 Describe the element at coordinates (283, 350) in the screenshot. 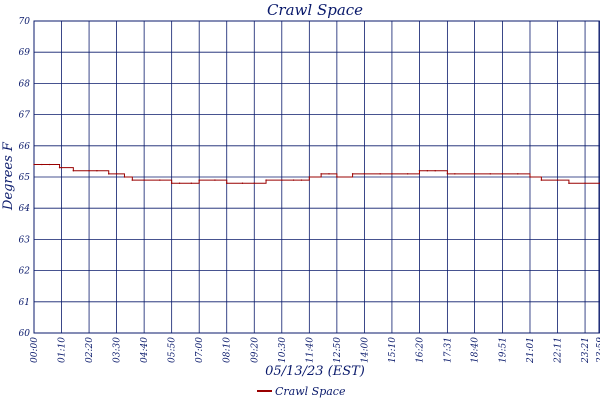

I see `x-tick-label: 10:30` at that location.